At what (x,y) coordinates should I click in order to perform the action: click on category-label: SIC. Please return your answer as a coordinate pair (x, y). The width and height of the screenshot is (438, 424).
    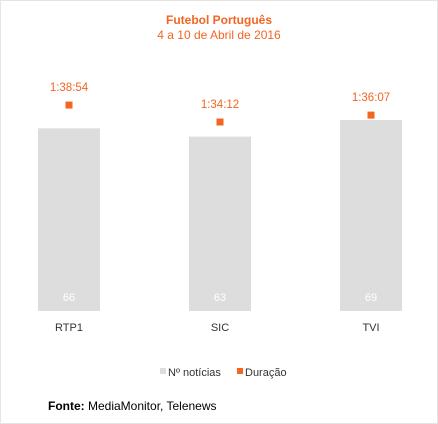
    Looking at the image, I should click on (220, 328).